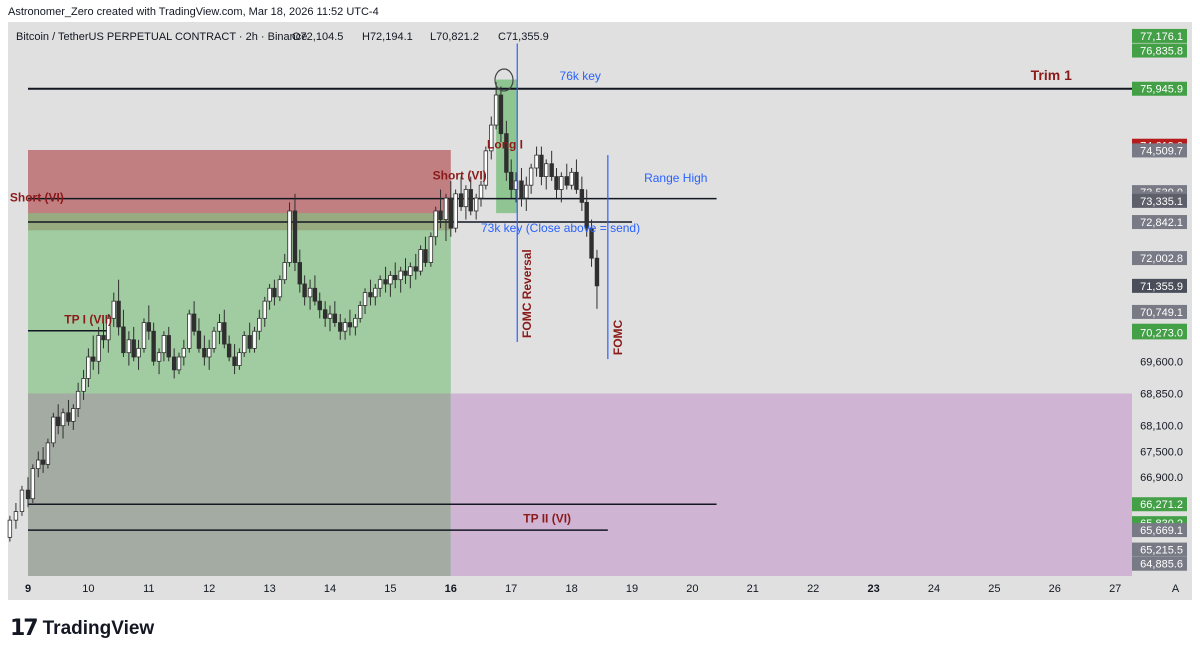 Image resolution: width=1200 pixels, height=653 pixels. What do you see at coordinates (1161, 551) in the screenshot?
I see `price-tick-label: 65,215.5` at bounding box center [1161, 551].